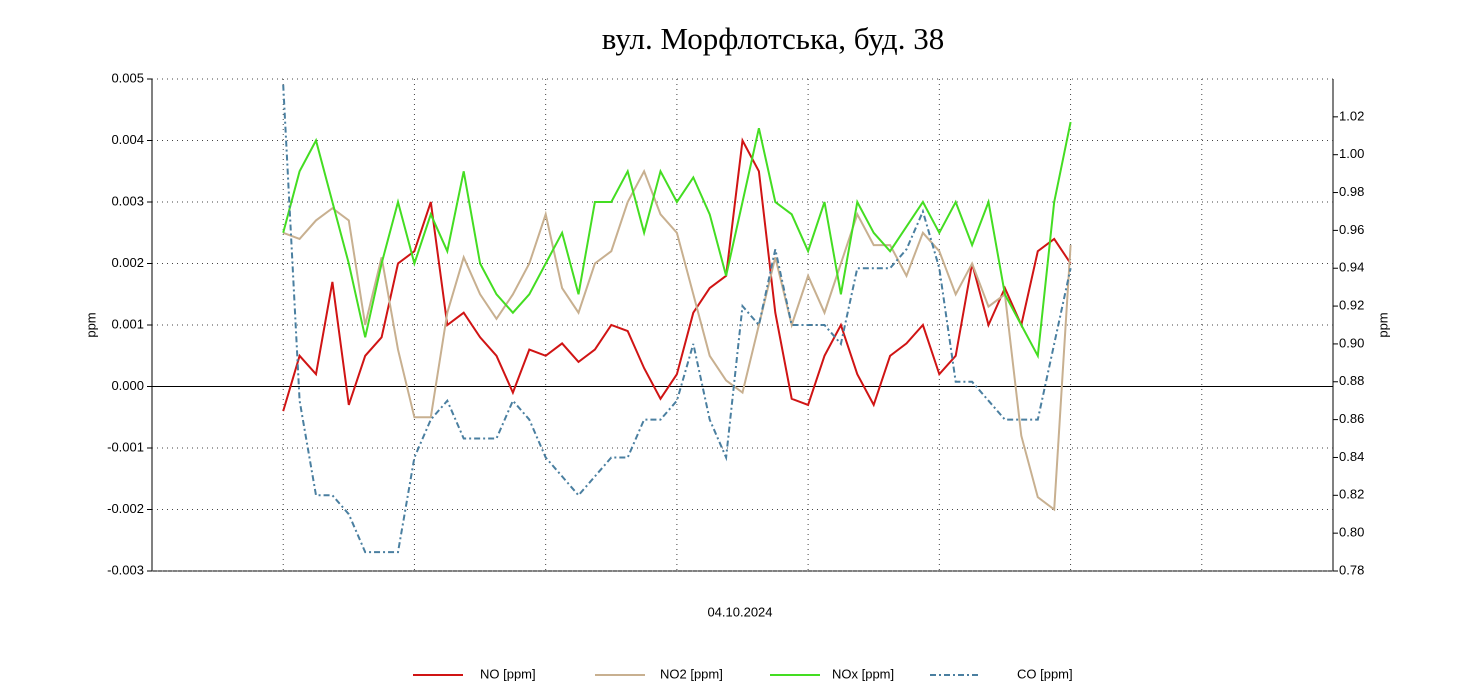 This screenshot has width=1471, height=697. Describe the element at coordinates (863, 673) in the screenshot. I see `legend-label: NOx [ppm]` at that location.